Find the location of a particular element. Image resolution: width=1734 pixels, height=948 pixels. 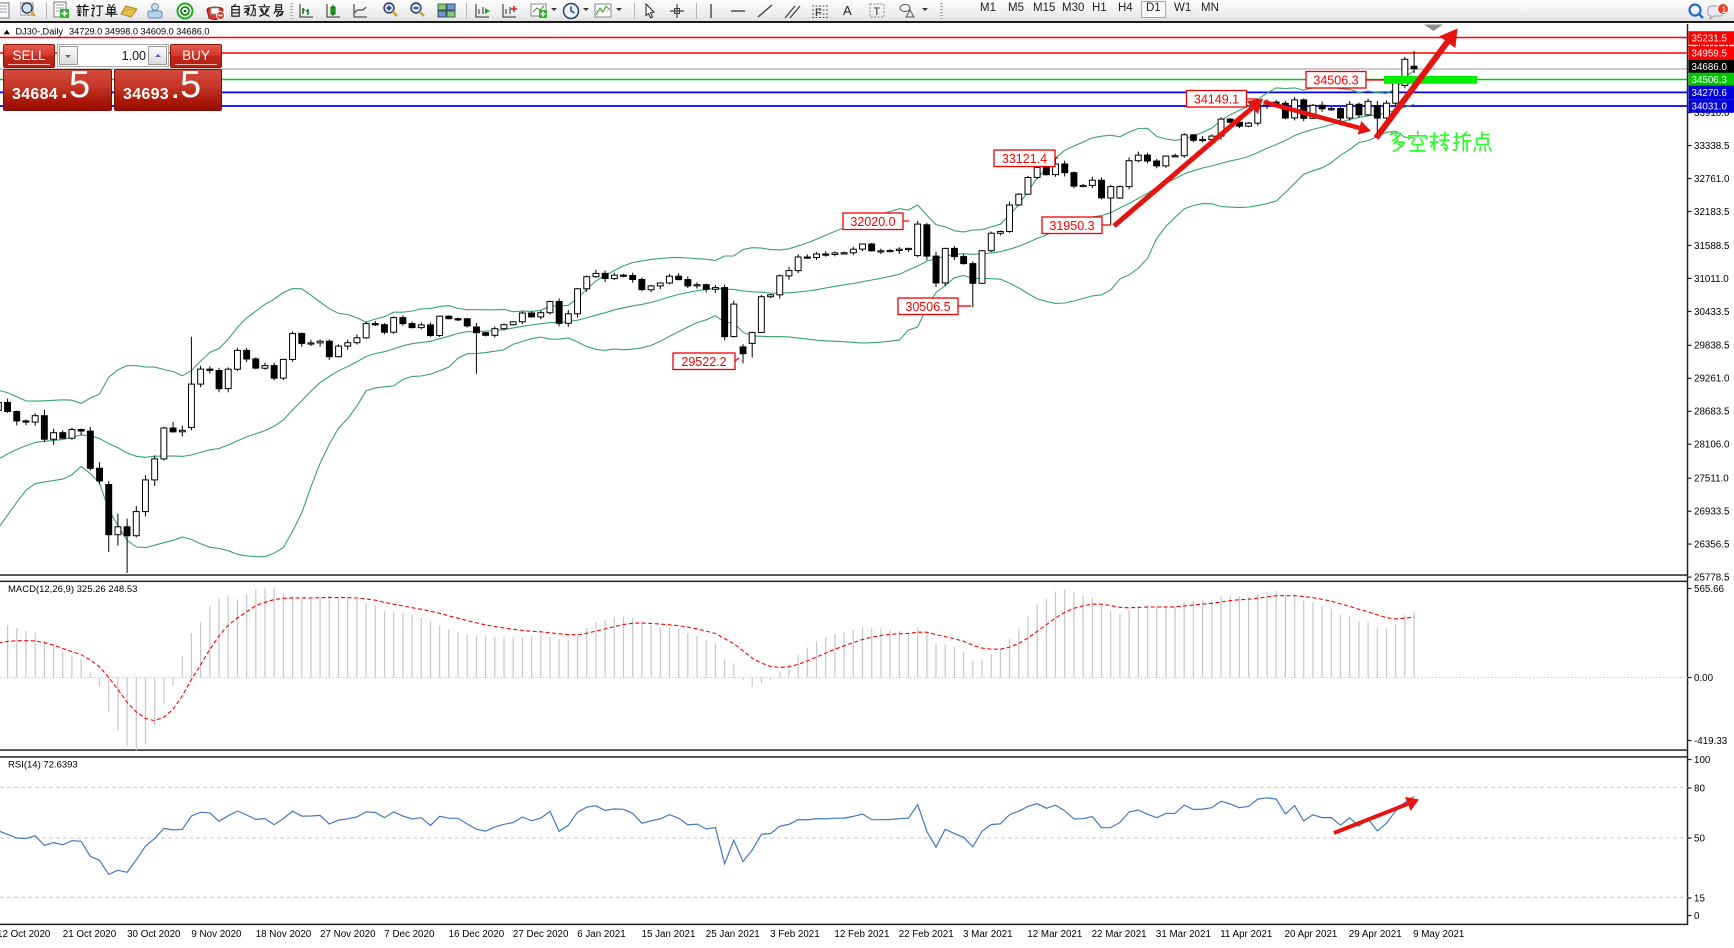

svg-text: 18 Nov 2020 is located at coordinates (284, 934).